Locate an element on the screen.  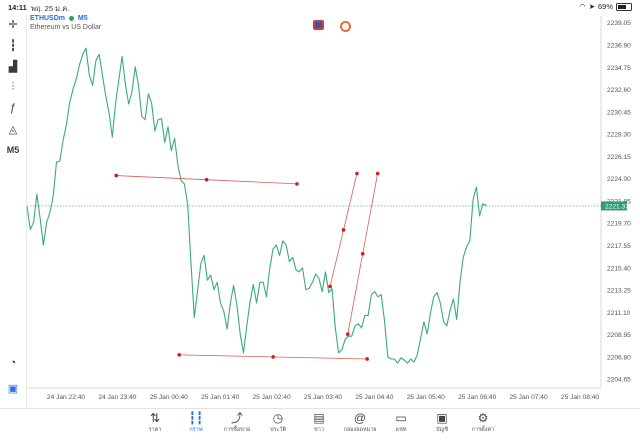
price-tick-label: 2208.95 is located at coordinates (619, 335).